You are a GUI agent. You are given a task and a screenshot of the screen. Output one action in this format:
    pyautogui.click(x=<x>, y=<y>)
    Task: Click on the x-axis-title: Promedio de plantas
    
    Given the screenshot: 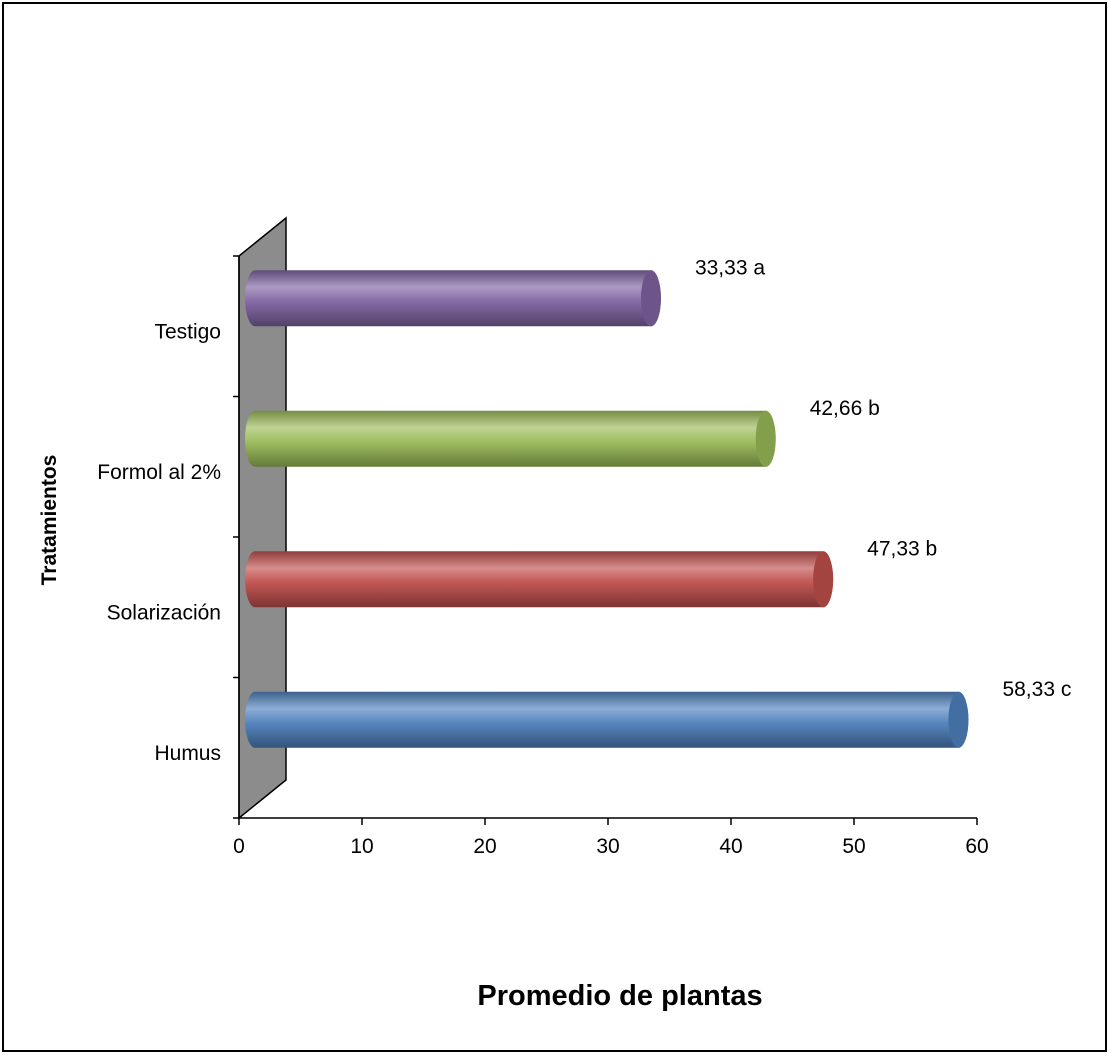 What is the action you would take?
    pyautogui.click(x=619, y=996)
    